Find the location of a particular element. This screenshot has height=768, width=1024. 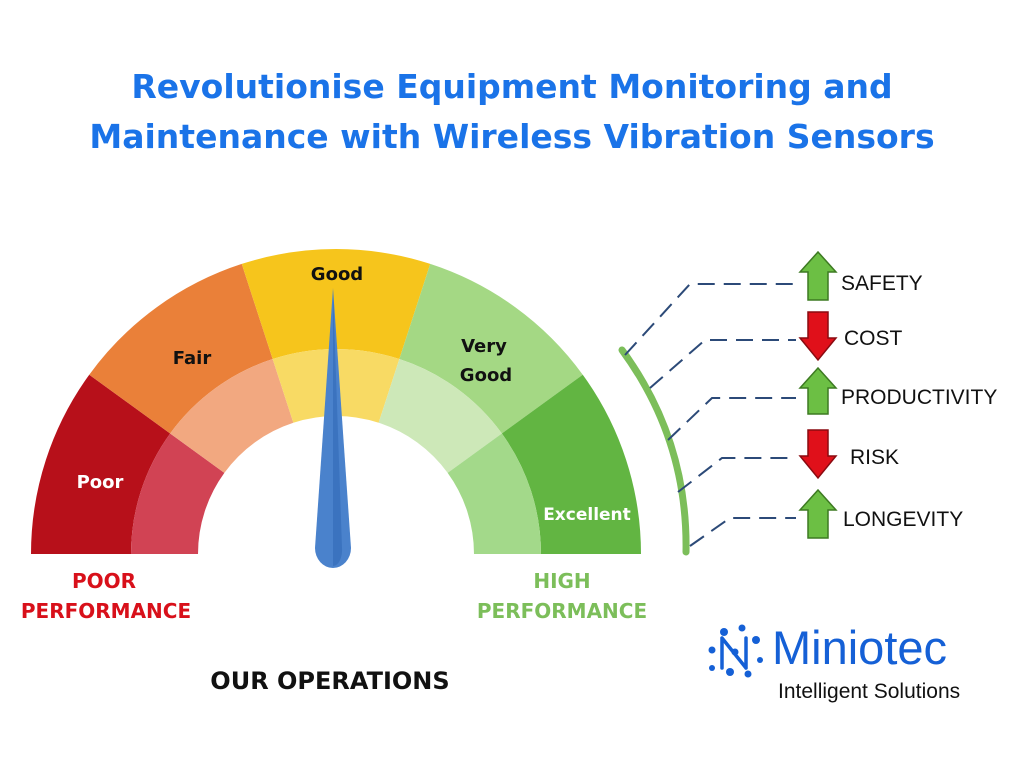

outcome-risk: RISK is located at coordinates (848, 454).